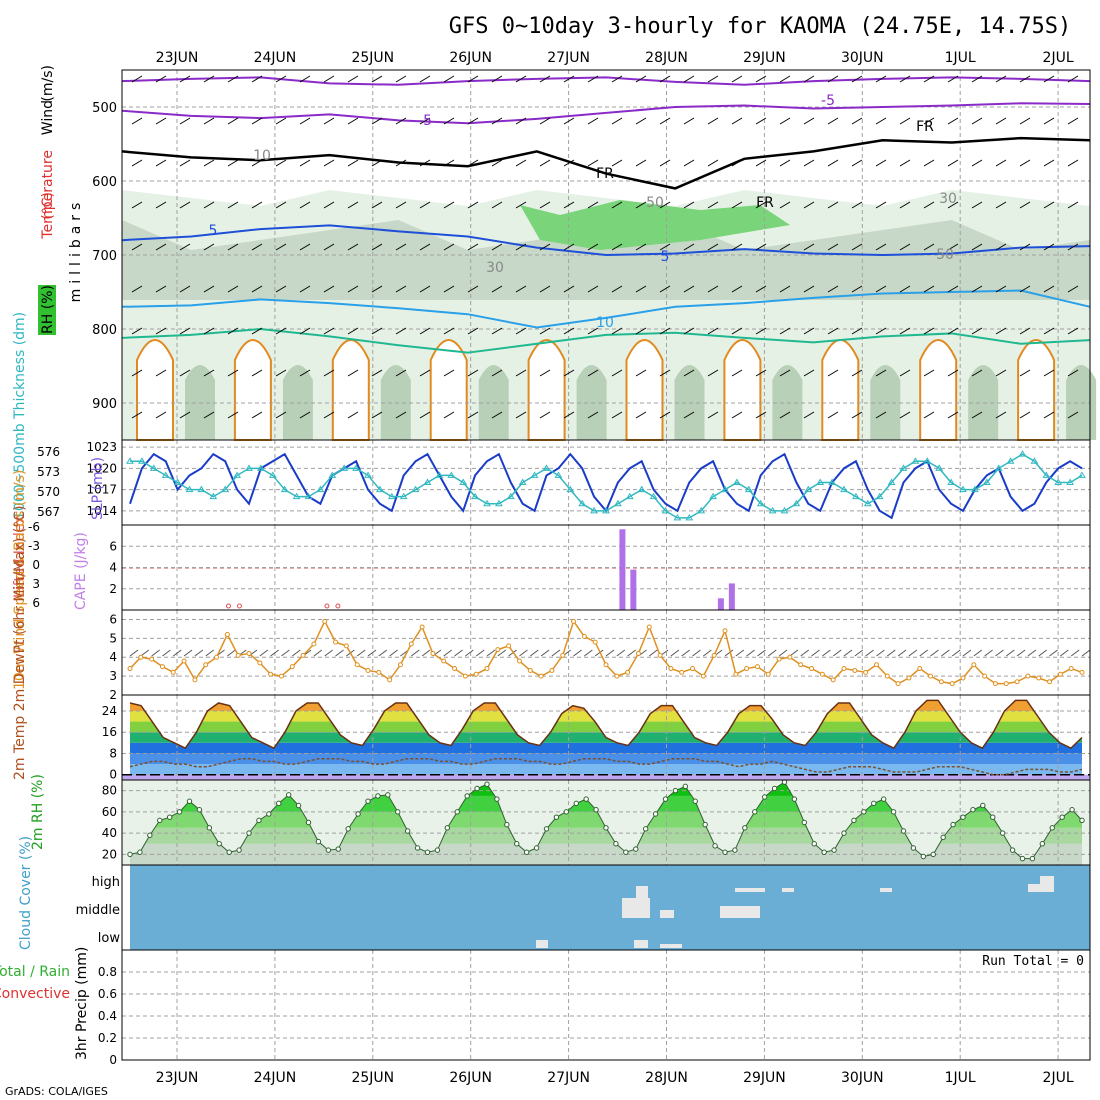  I want to click on li-marker, so click(338, 606).